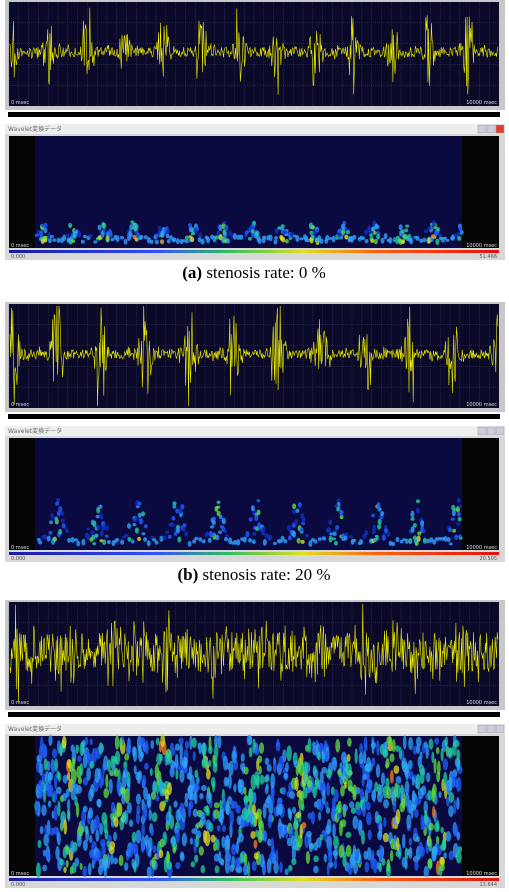 This screenshot has width=509, height=892. I want to click on window-button, so click(500, 431).